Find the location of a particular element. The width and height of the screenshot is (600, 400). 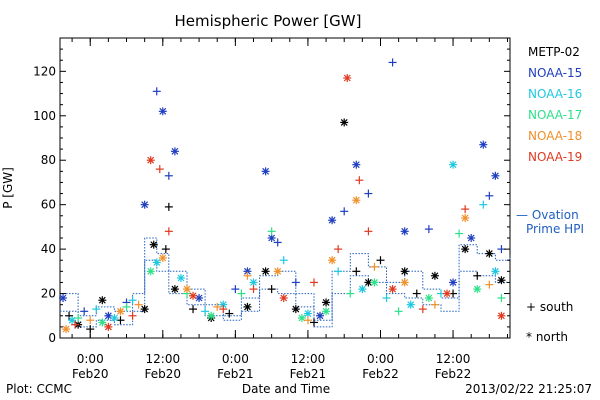

y-tick-label: 0 is located at coordinates (52, 338).